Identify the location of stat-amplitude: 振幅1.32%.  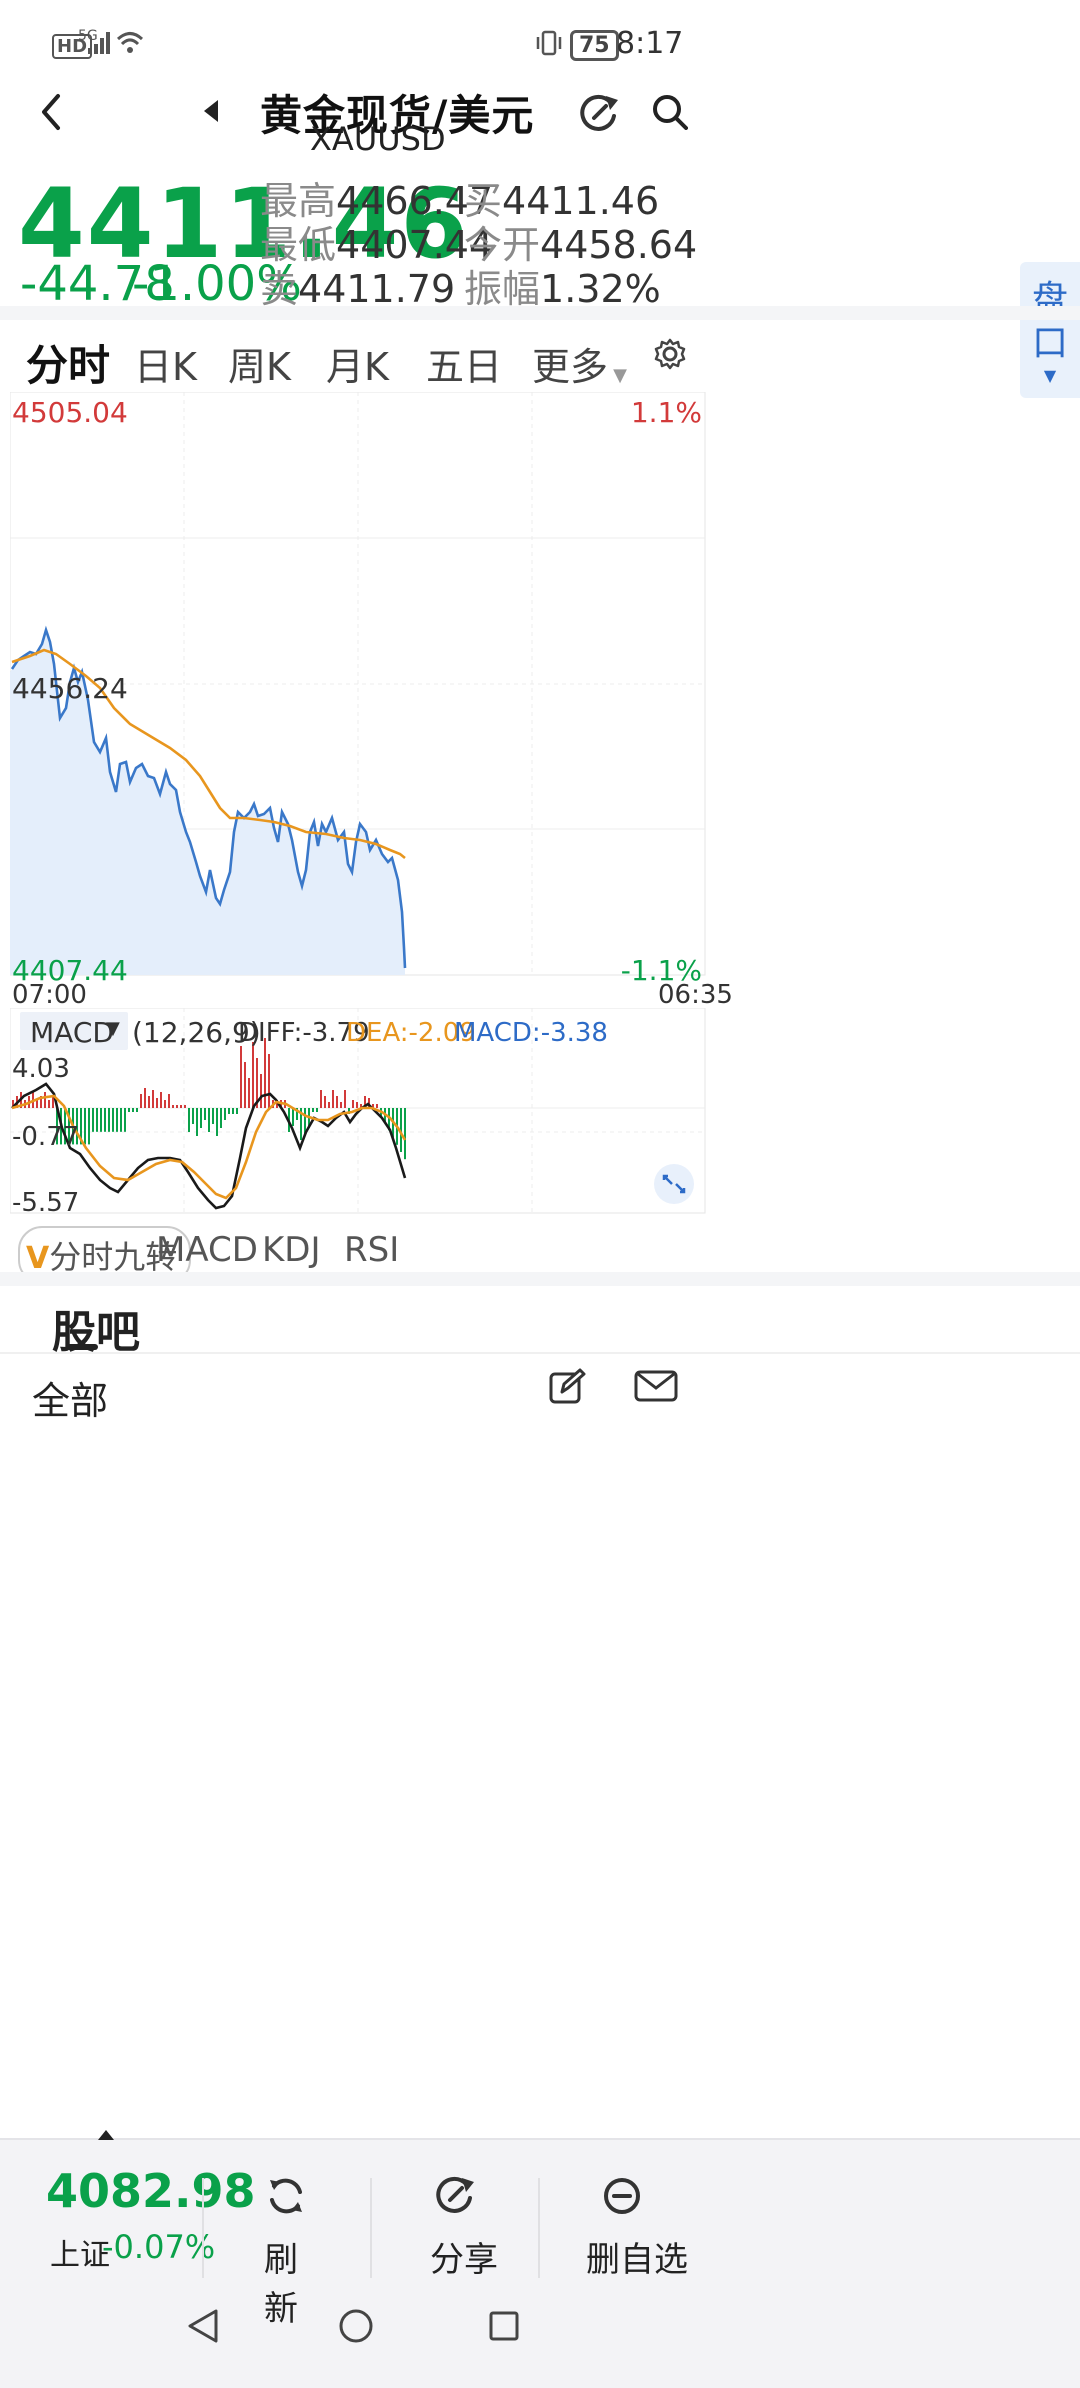
(562, 285).